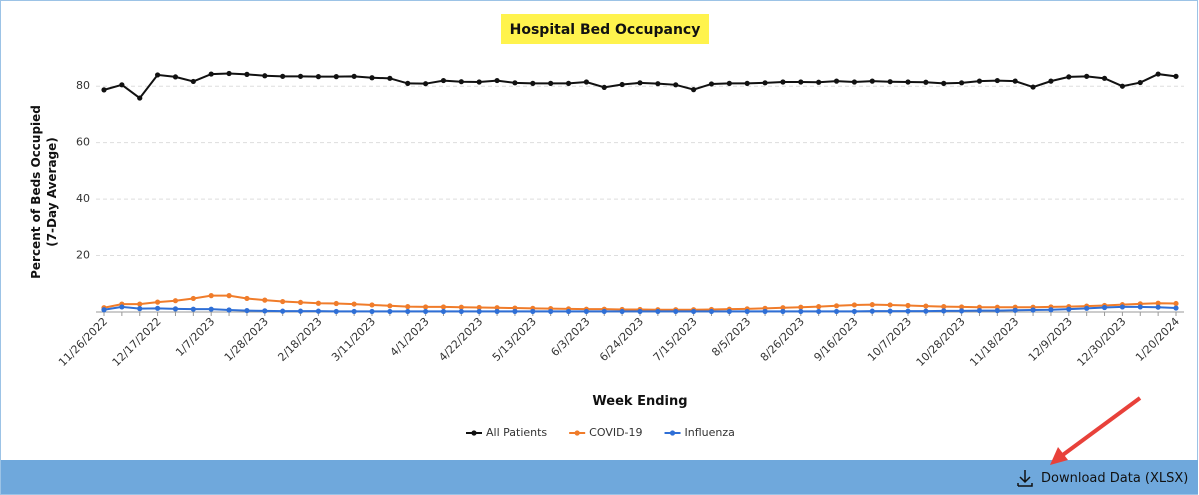  I want to click on y-axis-label: Percent of Beds Occupied, so click(36, 192).